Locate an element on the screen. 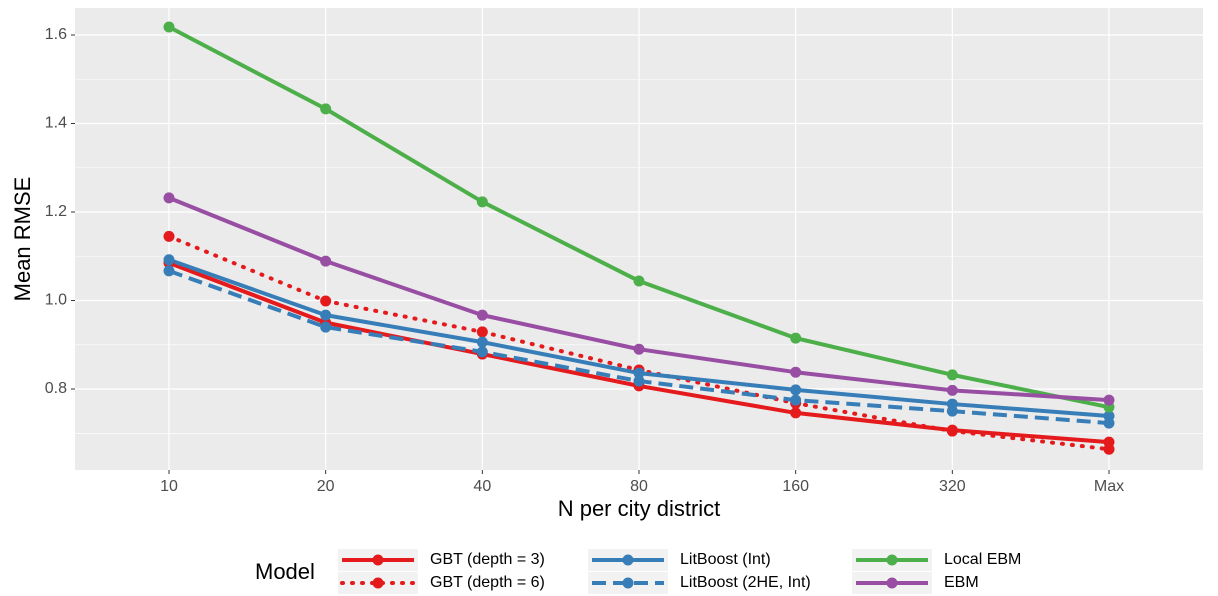 The image size is (1218, 596). legend-label: EBM is located at coordinates (961, 582).